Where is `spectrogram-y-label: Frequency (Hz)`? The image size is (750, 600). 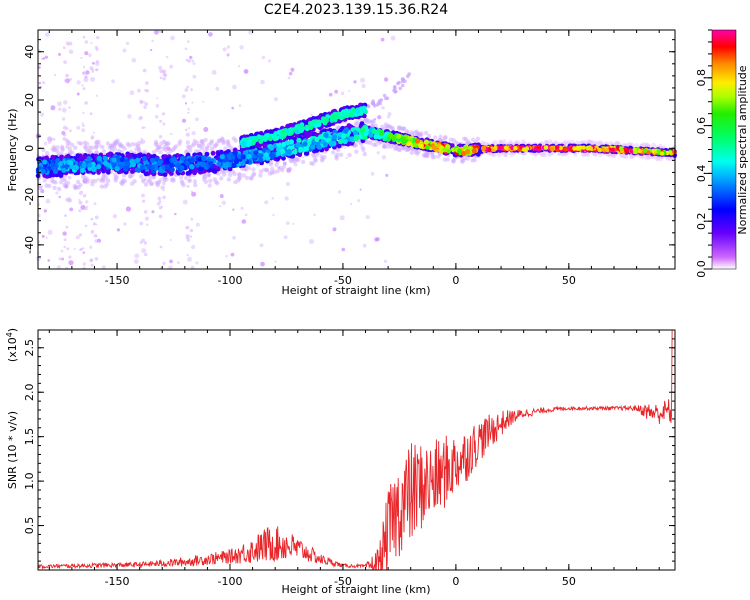 spectrogram-y-label: Frequency (Hz) is located at coordinates (12, 150).